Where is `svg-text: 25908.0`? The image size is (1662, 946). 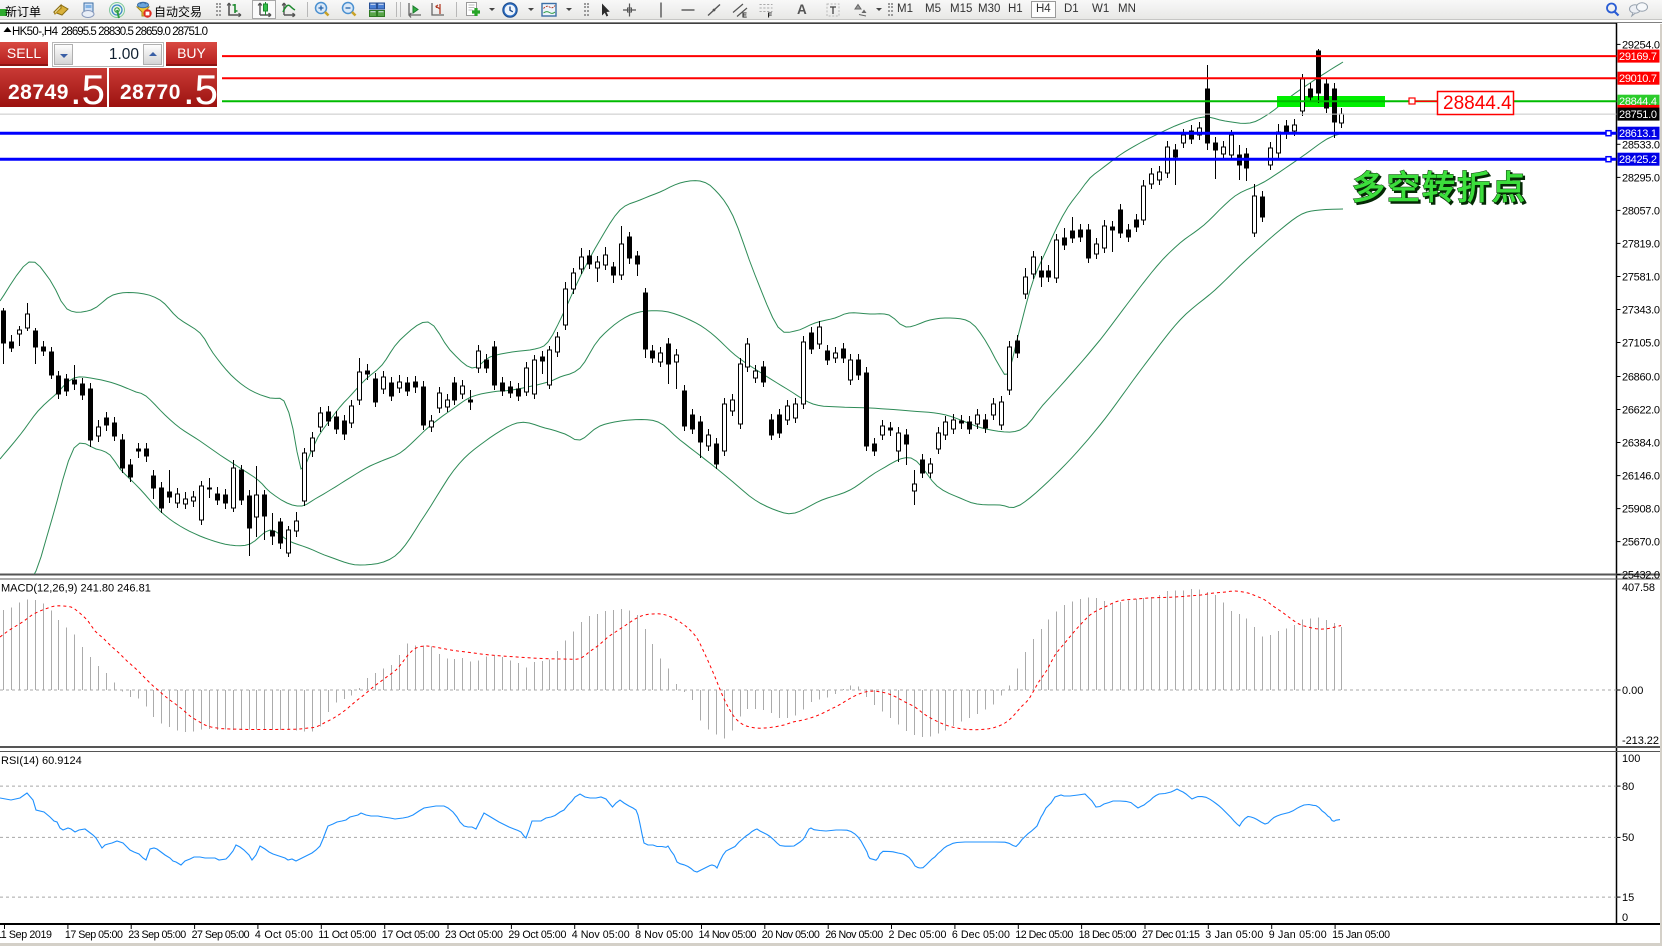
svg-text: 25908.0 is located at coordinates (1641, 510).